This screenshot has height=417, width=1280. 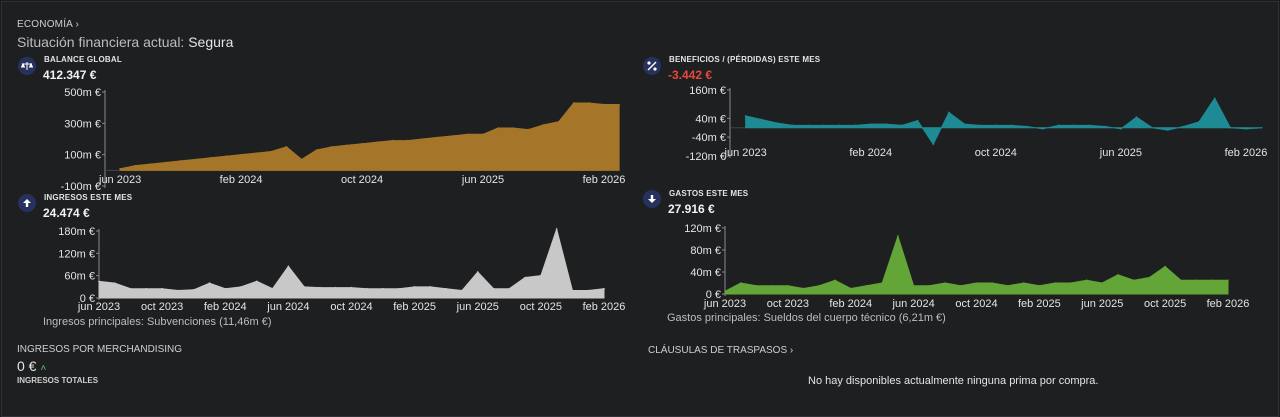 I want to click on expenses-x-tick-label: jun 2023, so click(x=724, y=304).